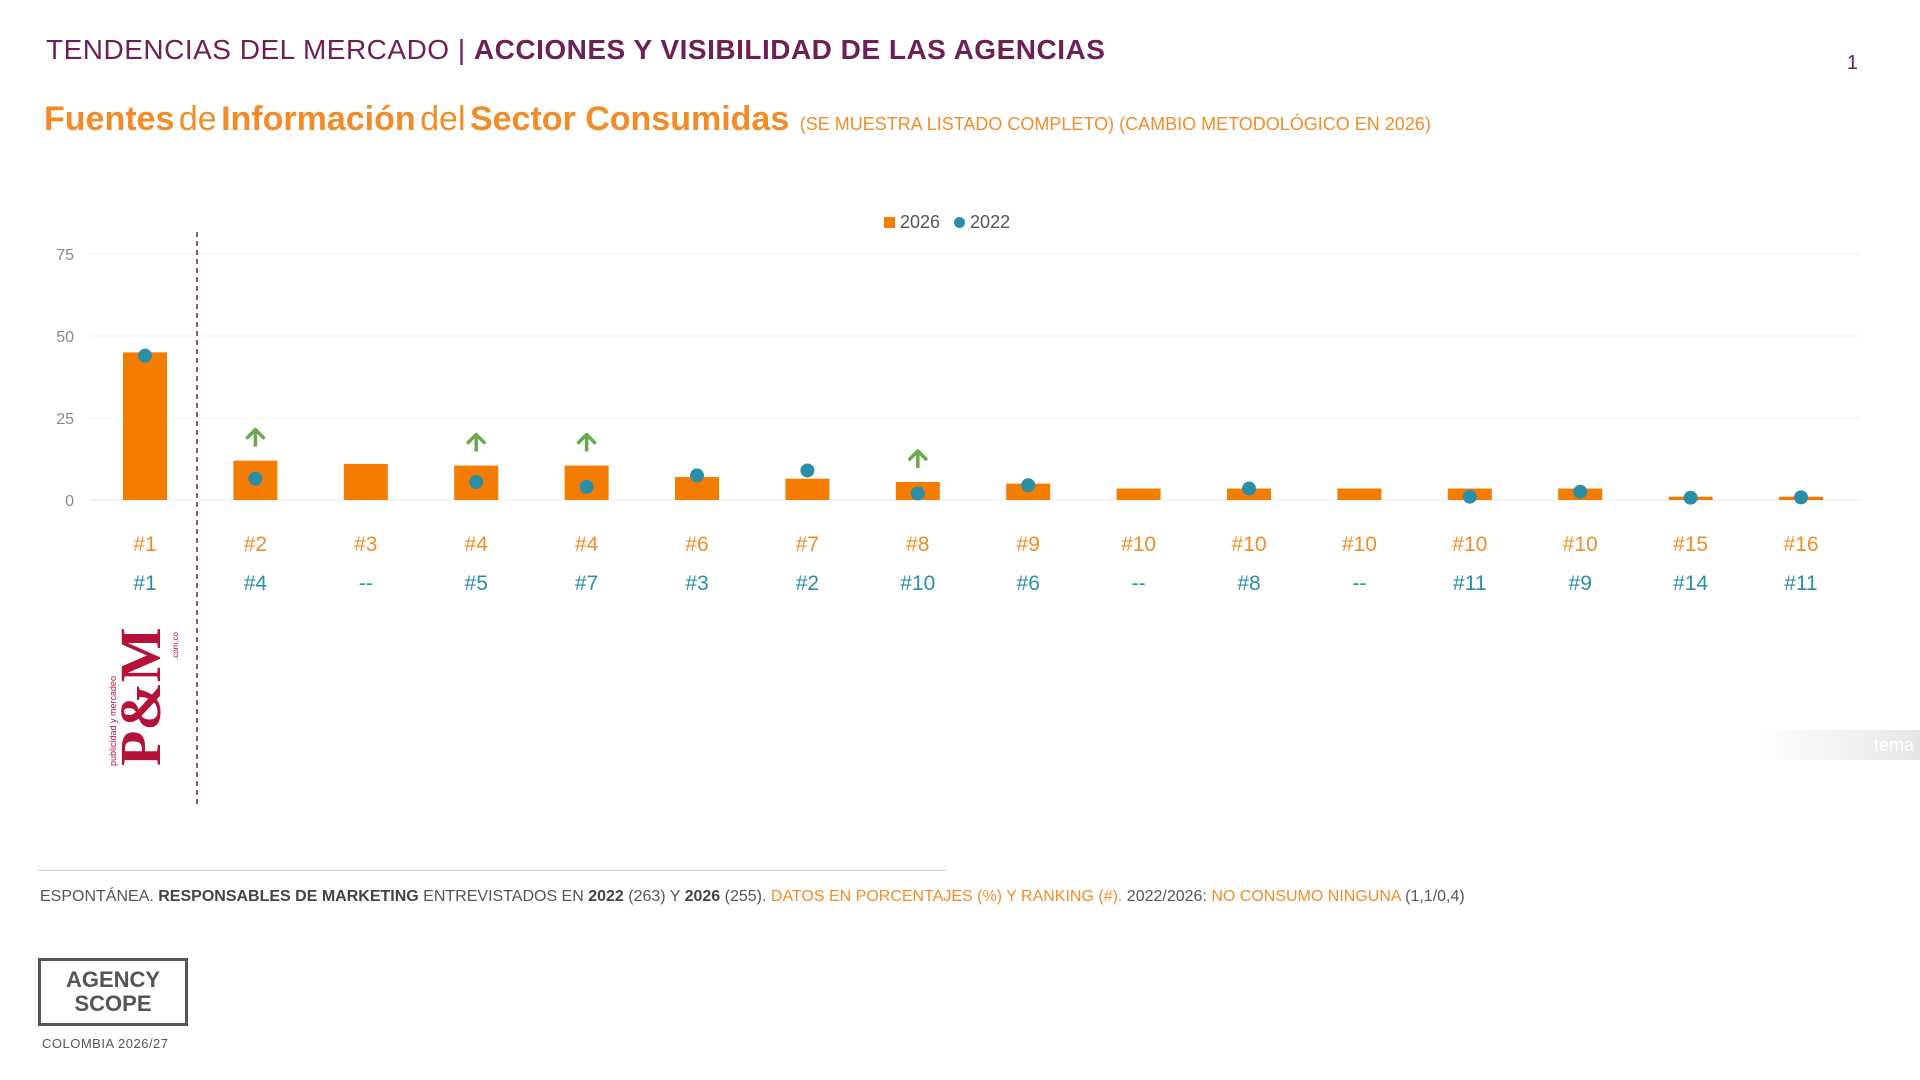 This screenshot has width=1920, height=1080. Describe the element at coordinates (288, 896) in the screenshot. I see `footnote-part: RESPONSABLES DE MARKETING` at that location.